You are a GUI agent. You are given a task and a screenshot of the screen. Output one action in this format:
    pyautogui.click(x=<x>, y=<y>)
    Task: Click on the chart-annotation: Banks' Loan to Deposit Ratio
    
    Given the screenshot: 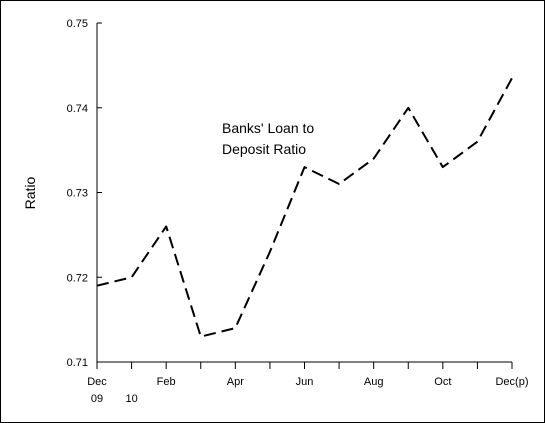 What is the action you would take?
    pyautogui.click(x=270, y=138)
    